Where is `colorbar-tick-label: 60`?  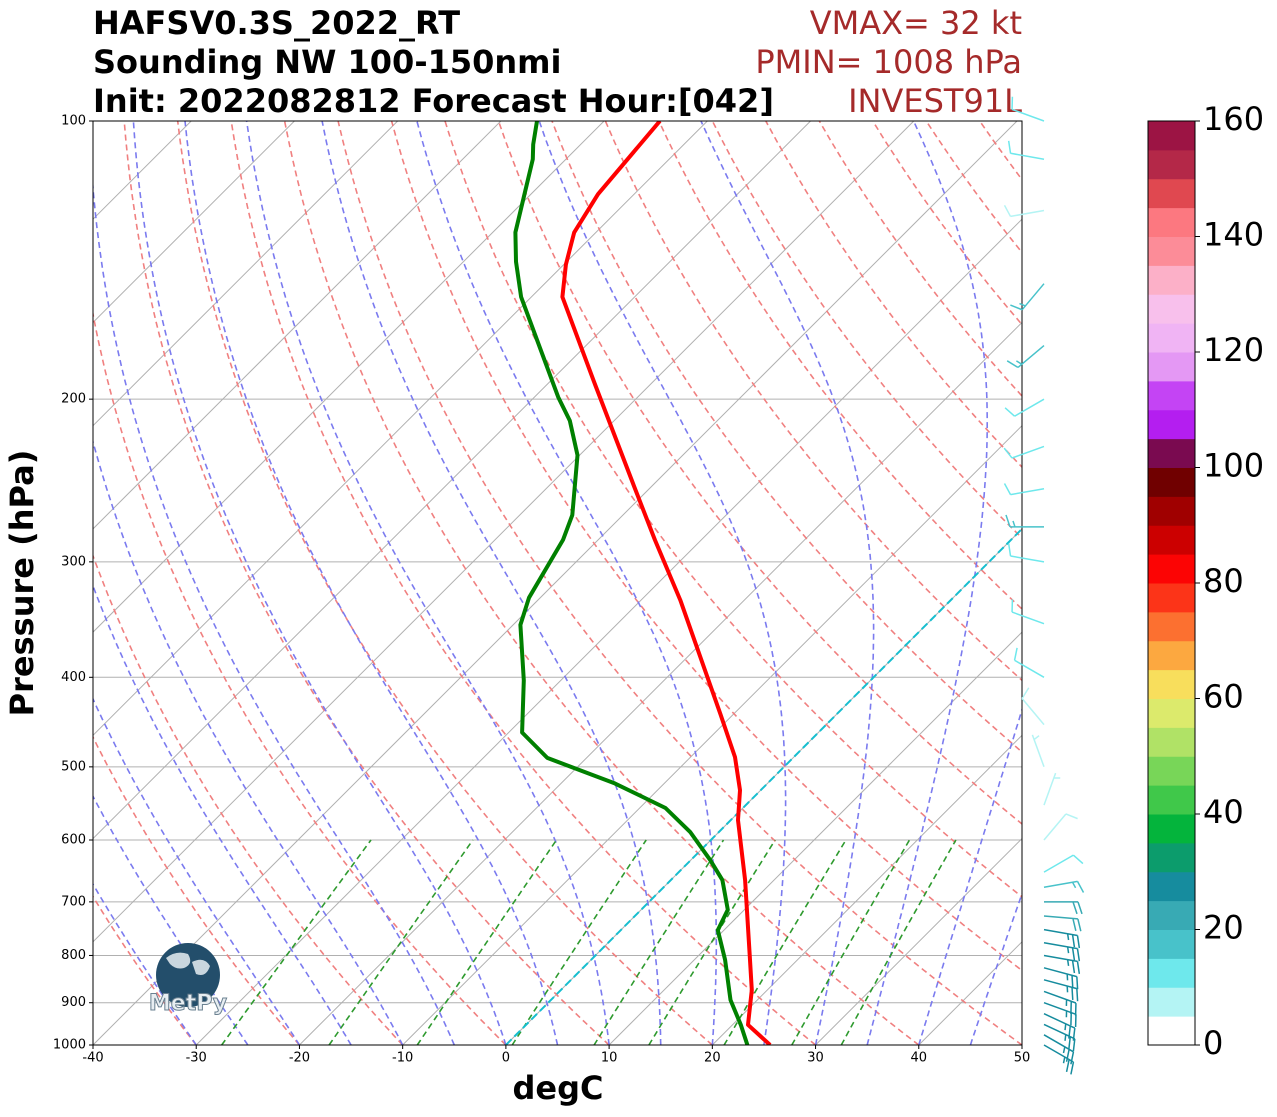 colorbar-tick-label: 60 is located at coordinates (1223, 697).